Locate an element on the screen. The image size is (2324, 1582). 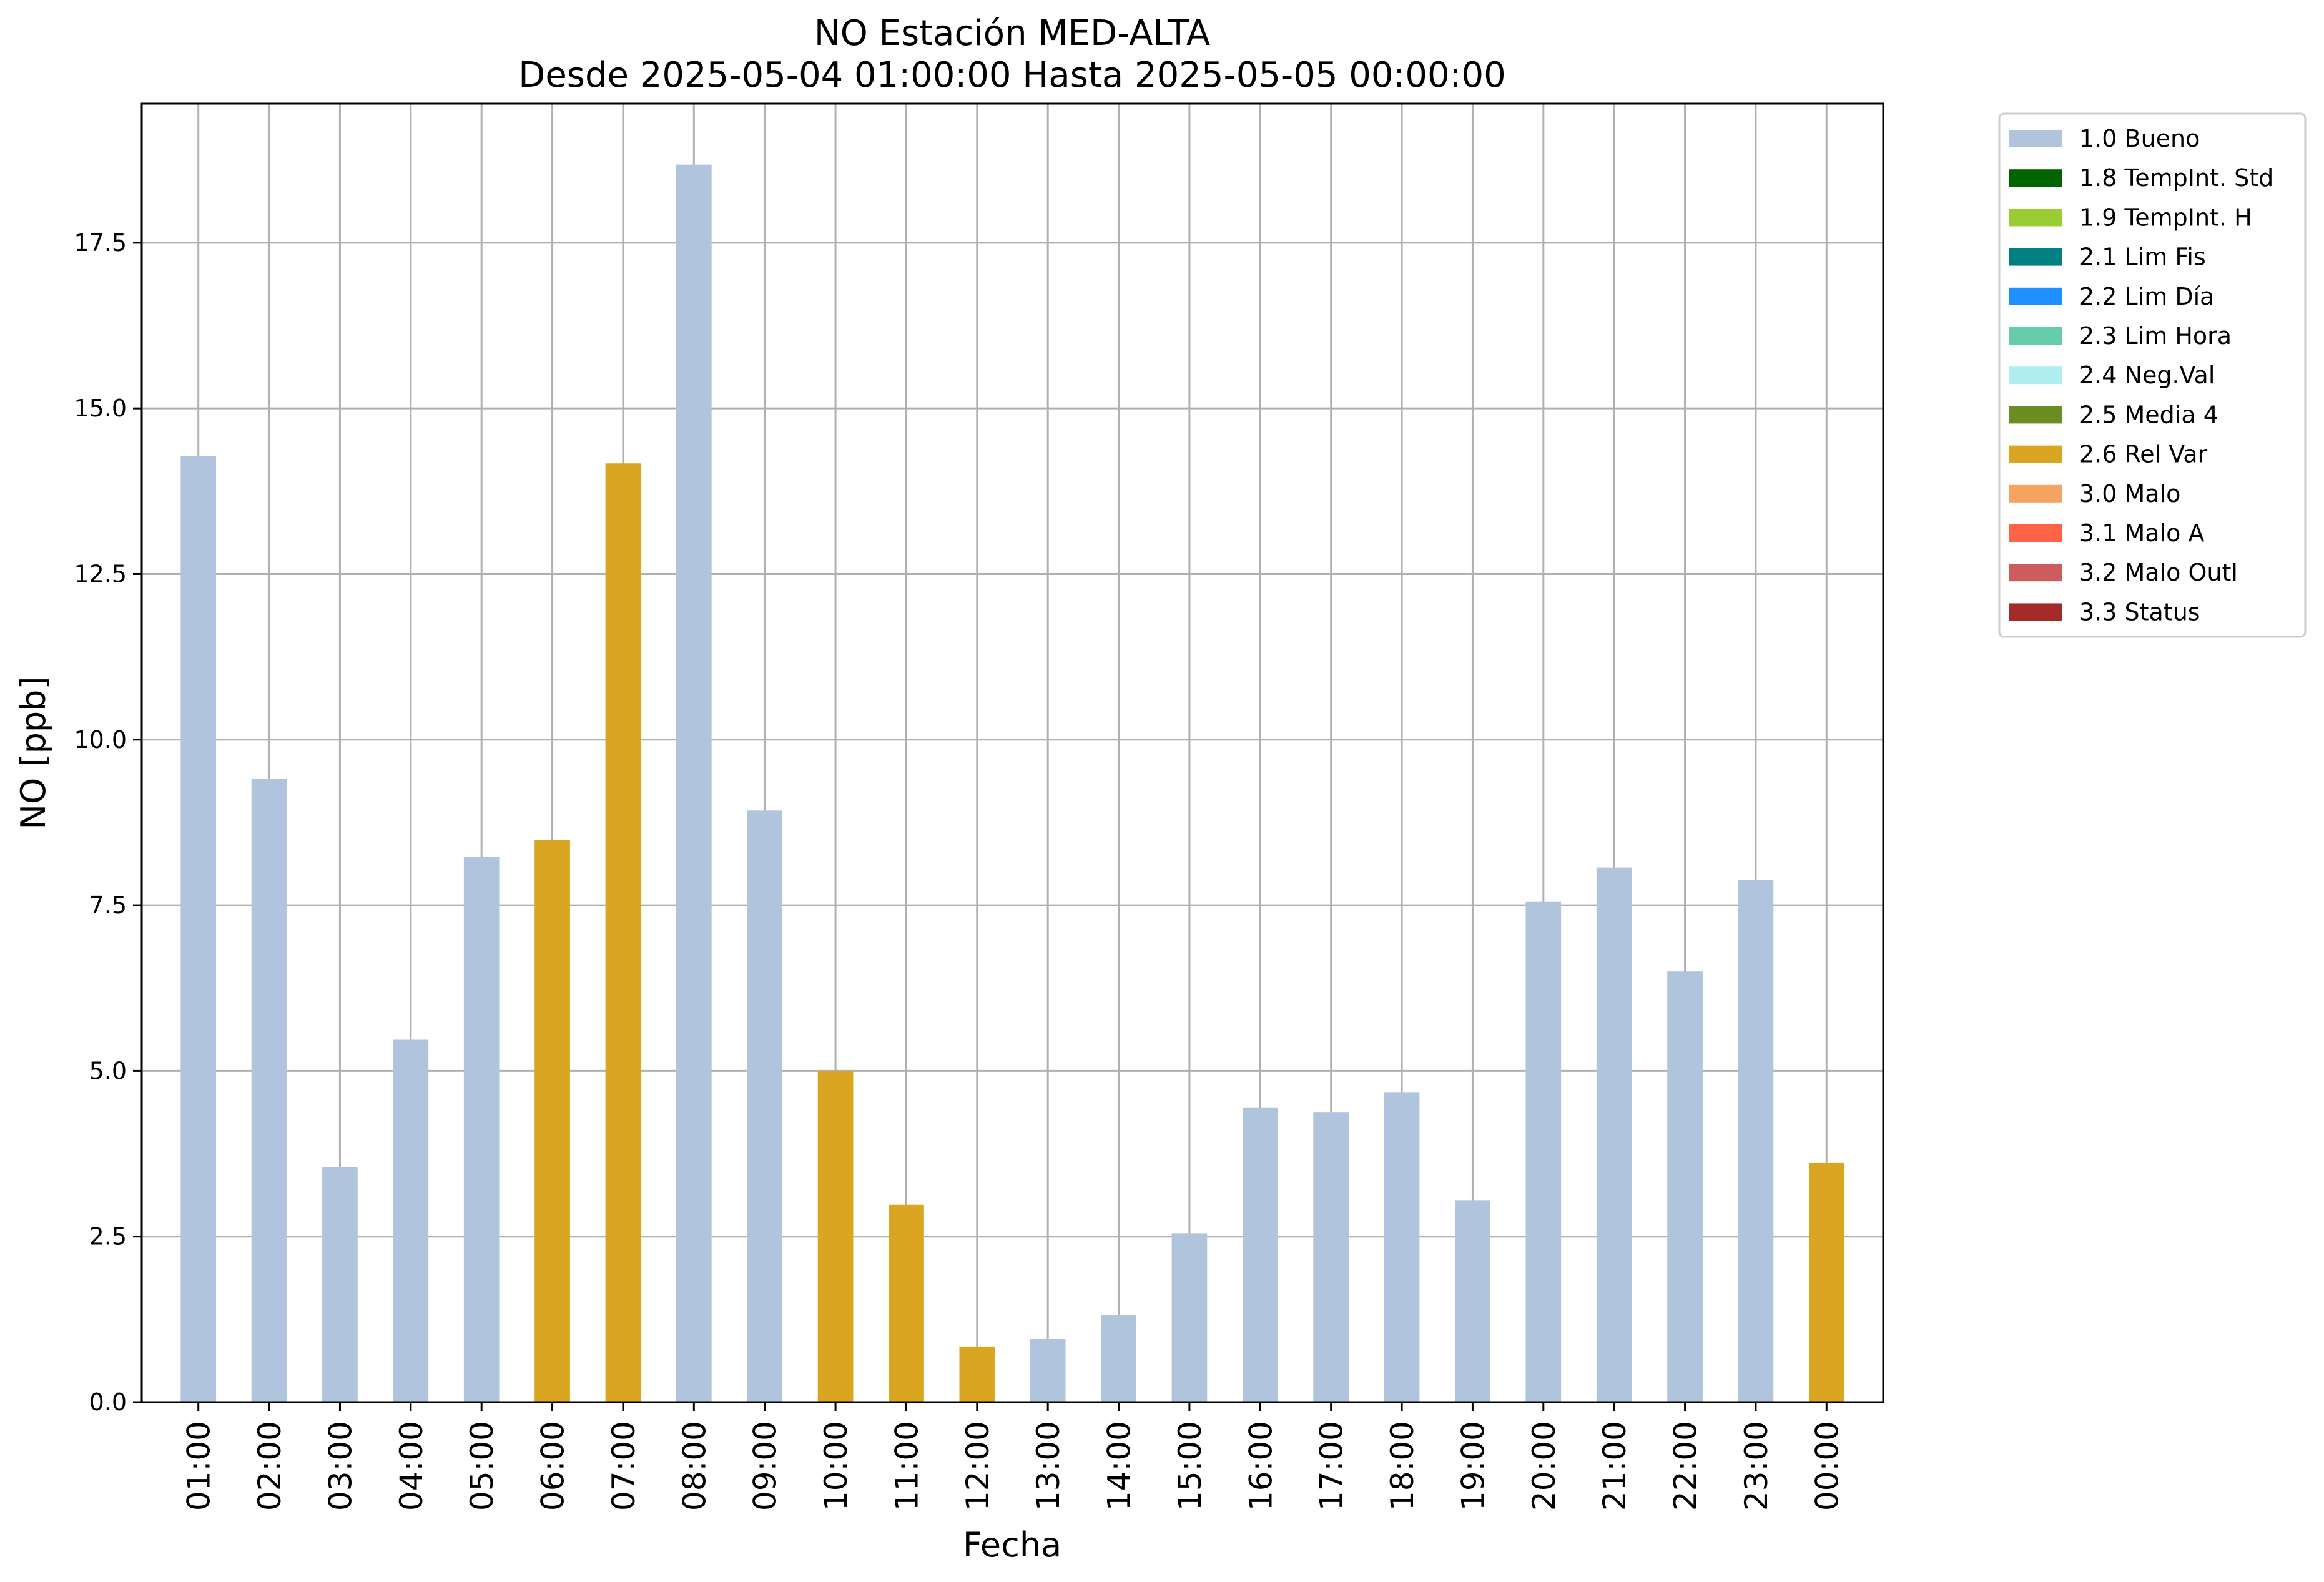
x-tick-label: 13:00 is located at coordinates (1048, 1466).